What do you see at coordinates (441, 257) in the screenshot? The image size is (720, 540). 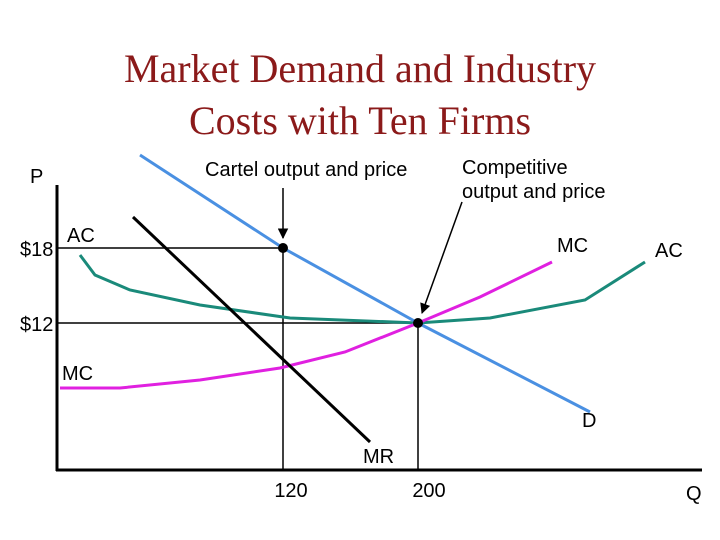 I see `arrow` at bounding box center [441, 257].